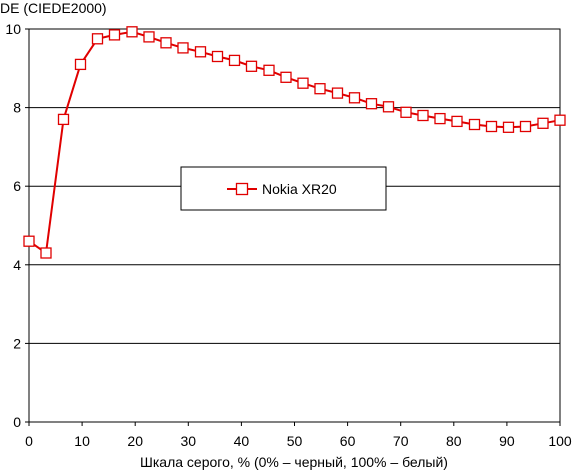 This screenshot has height=472, width=573. I want to click on x-tick-label: 80, so click(454, 441).